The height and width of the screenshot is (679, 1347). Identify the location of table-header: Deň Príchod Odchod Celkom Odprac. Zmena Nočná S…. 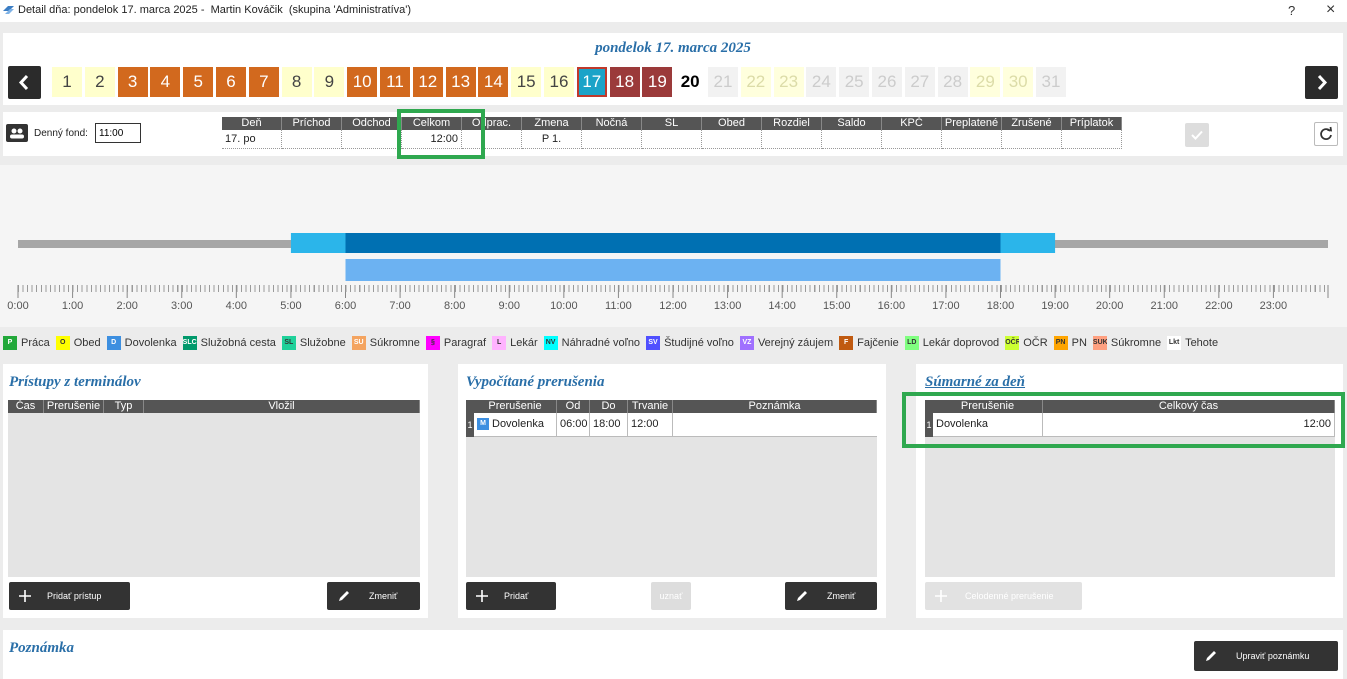
(672, 123).